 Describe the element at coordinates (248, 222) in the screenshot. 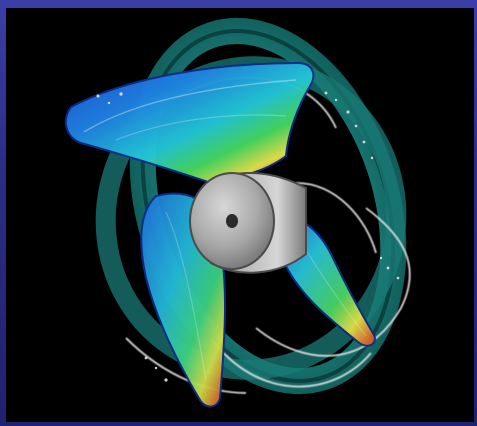

I see `propeller-hub` at that location.